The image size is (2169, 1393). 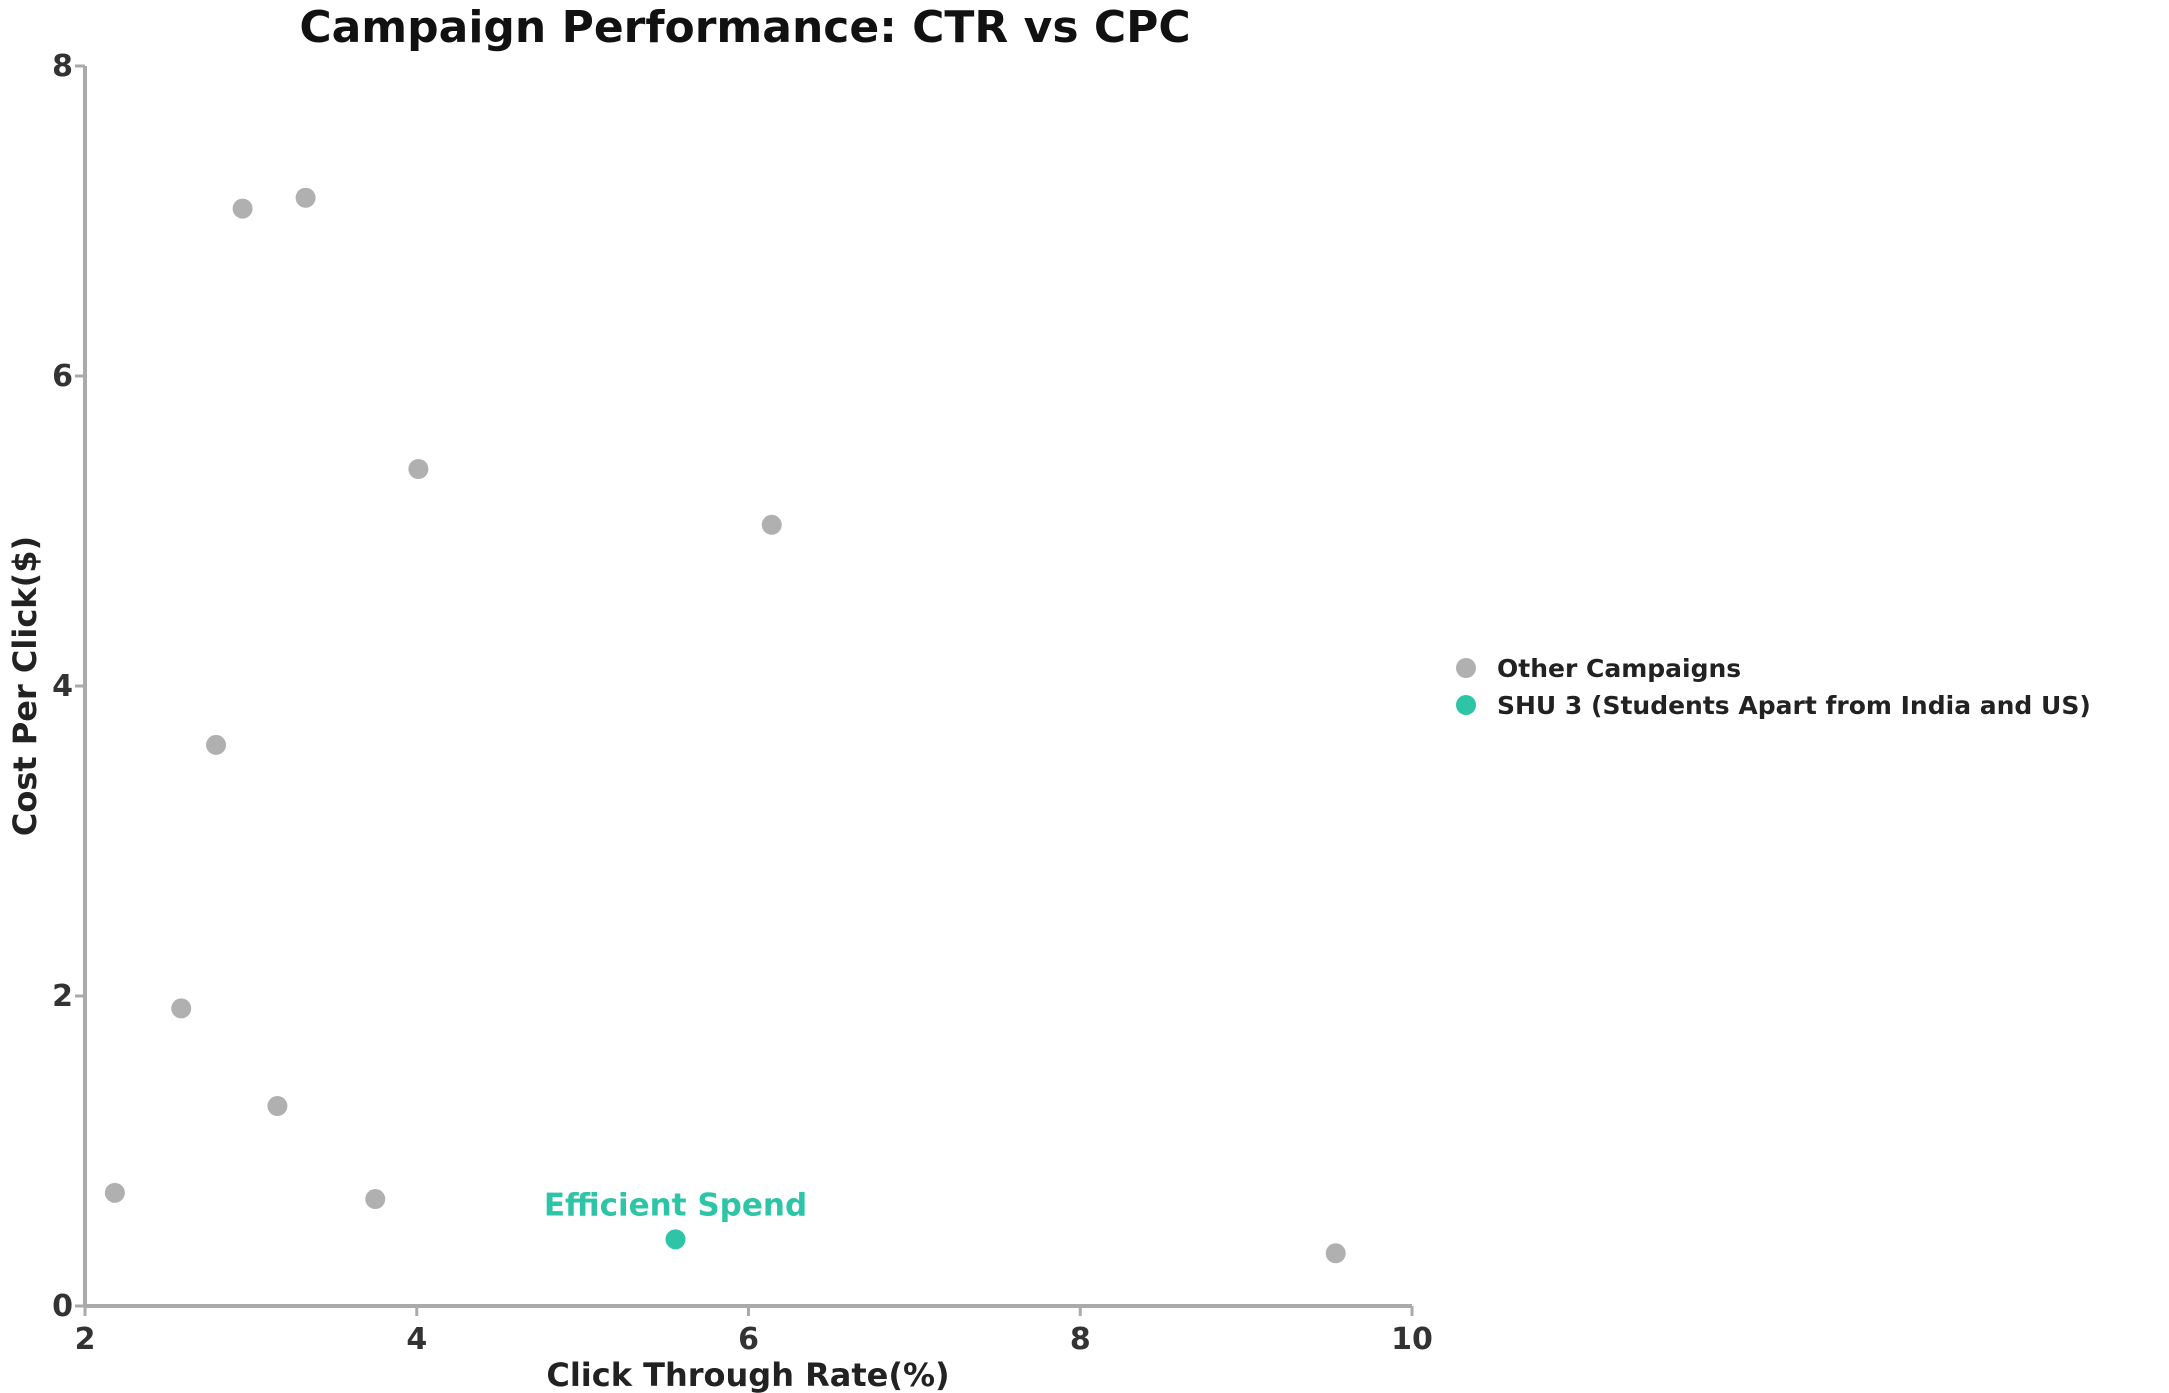 What do you see at coordinates (85, 1339) in the screenshot?
I see `x-tick-label: 2` at bounding box center [85, 1339].